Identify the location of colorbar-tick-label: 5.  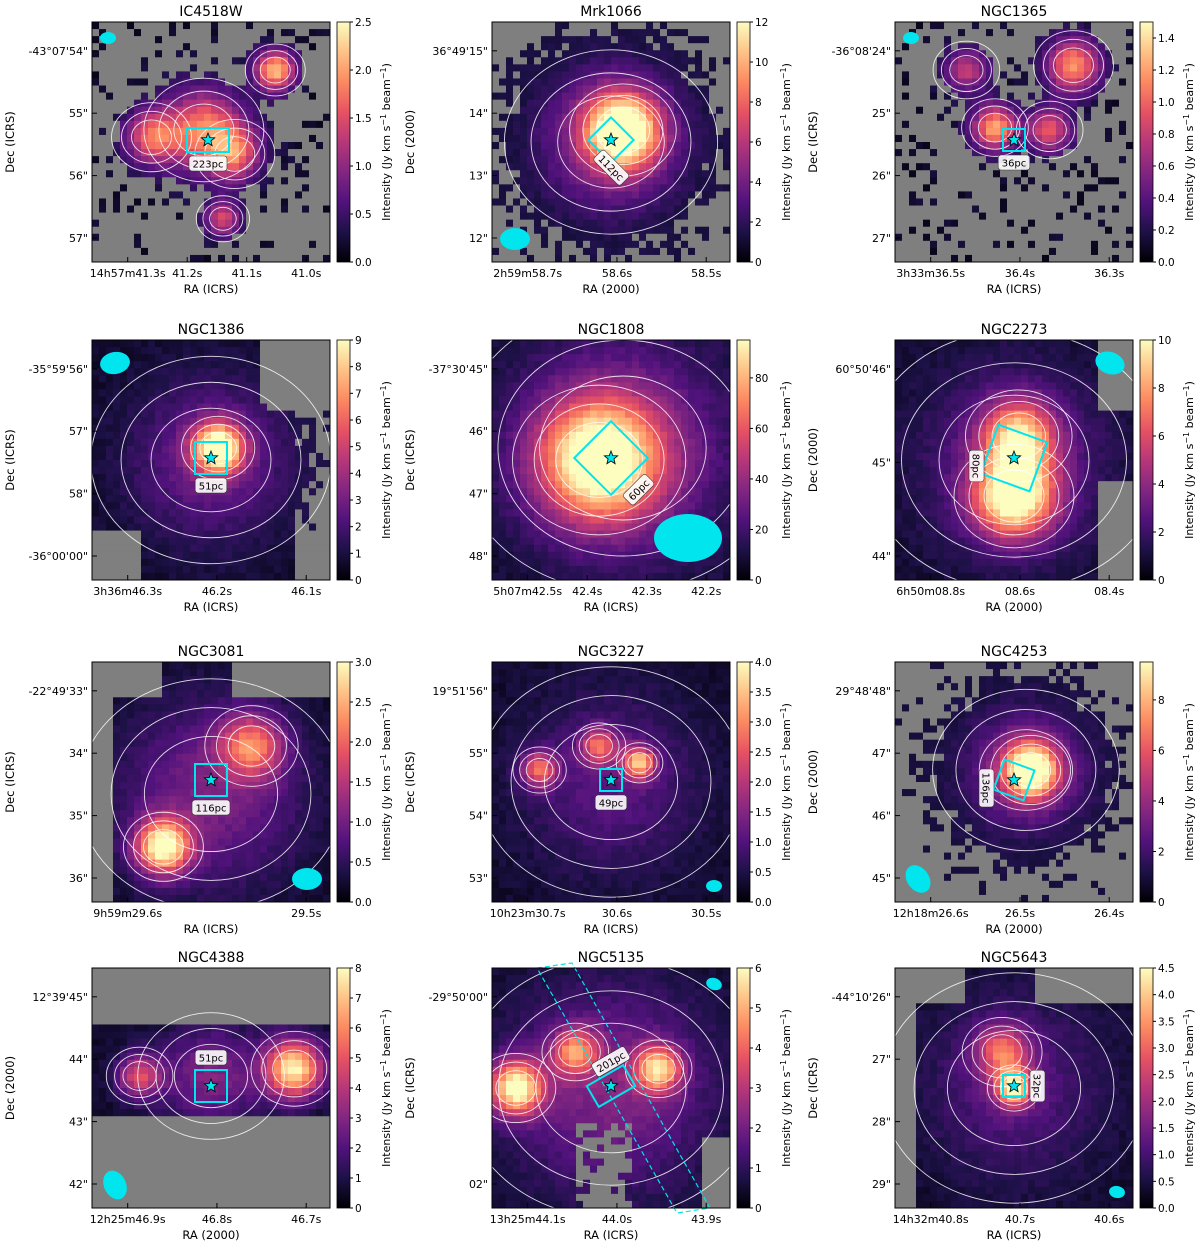
(758, 1009).